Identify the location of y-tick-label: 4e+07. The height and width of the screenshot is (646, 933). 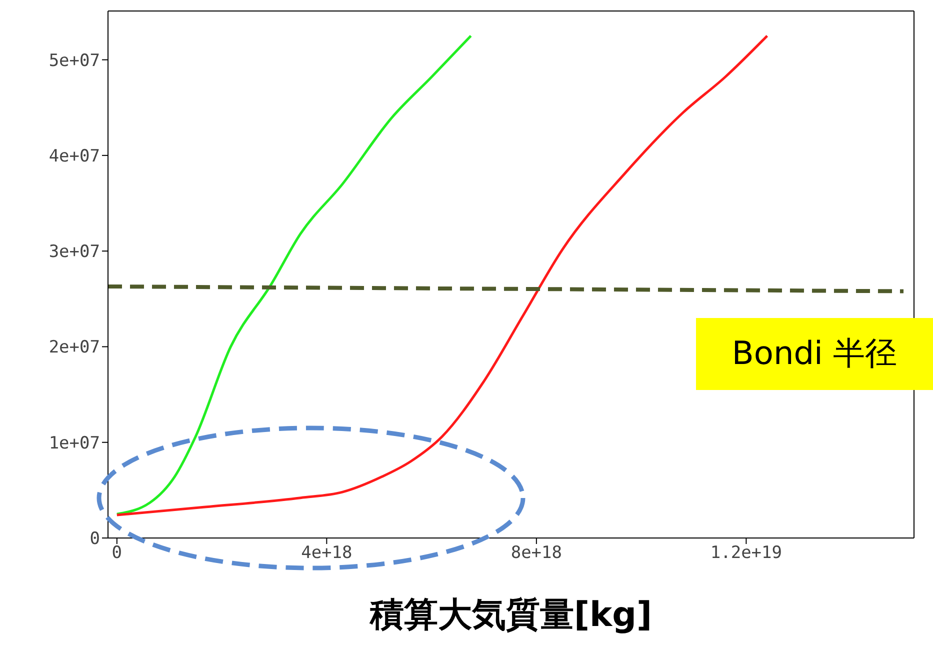
(74, 156).